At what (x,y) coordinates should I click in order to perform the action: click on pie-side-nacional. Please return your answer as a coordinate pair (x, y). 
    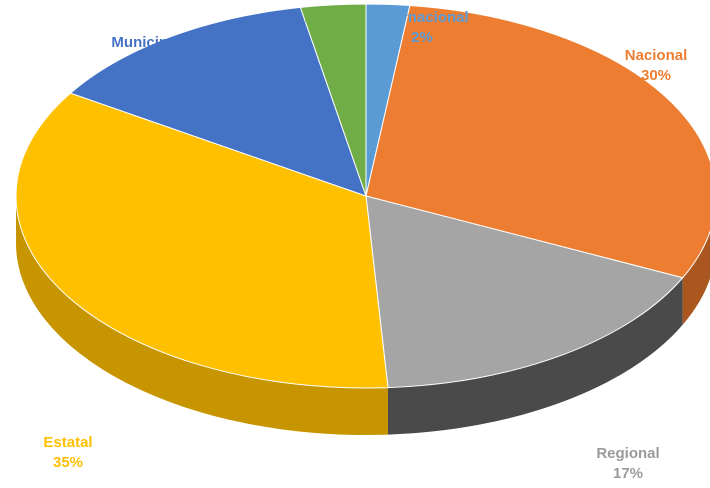
    Looking at the image, I should click on (696, 278).